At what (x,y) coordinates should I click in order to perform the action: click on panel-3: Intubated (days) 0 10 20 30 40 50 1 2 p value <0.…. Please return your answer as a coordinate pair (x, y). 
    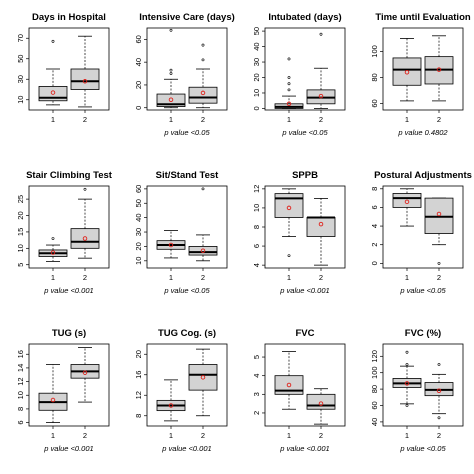
    Looking at the image, I should click on (299, 74).